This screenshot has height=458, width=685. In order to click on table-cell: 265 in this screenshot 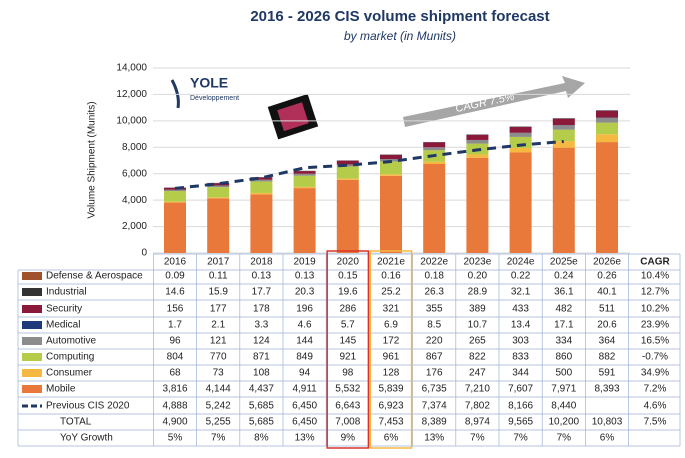, I will do `click(477, 341)`.